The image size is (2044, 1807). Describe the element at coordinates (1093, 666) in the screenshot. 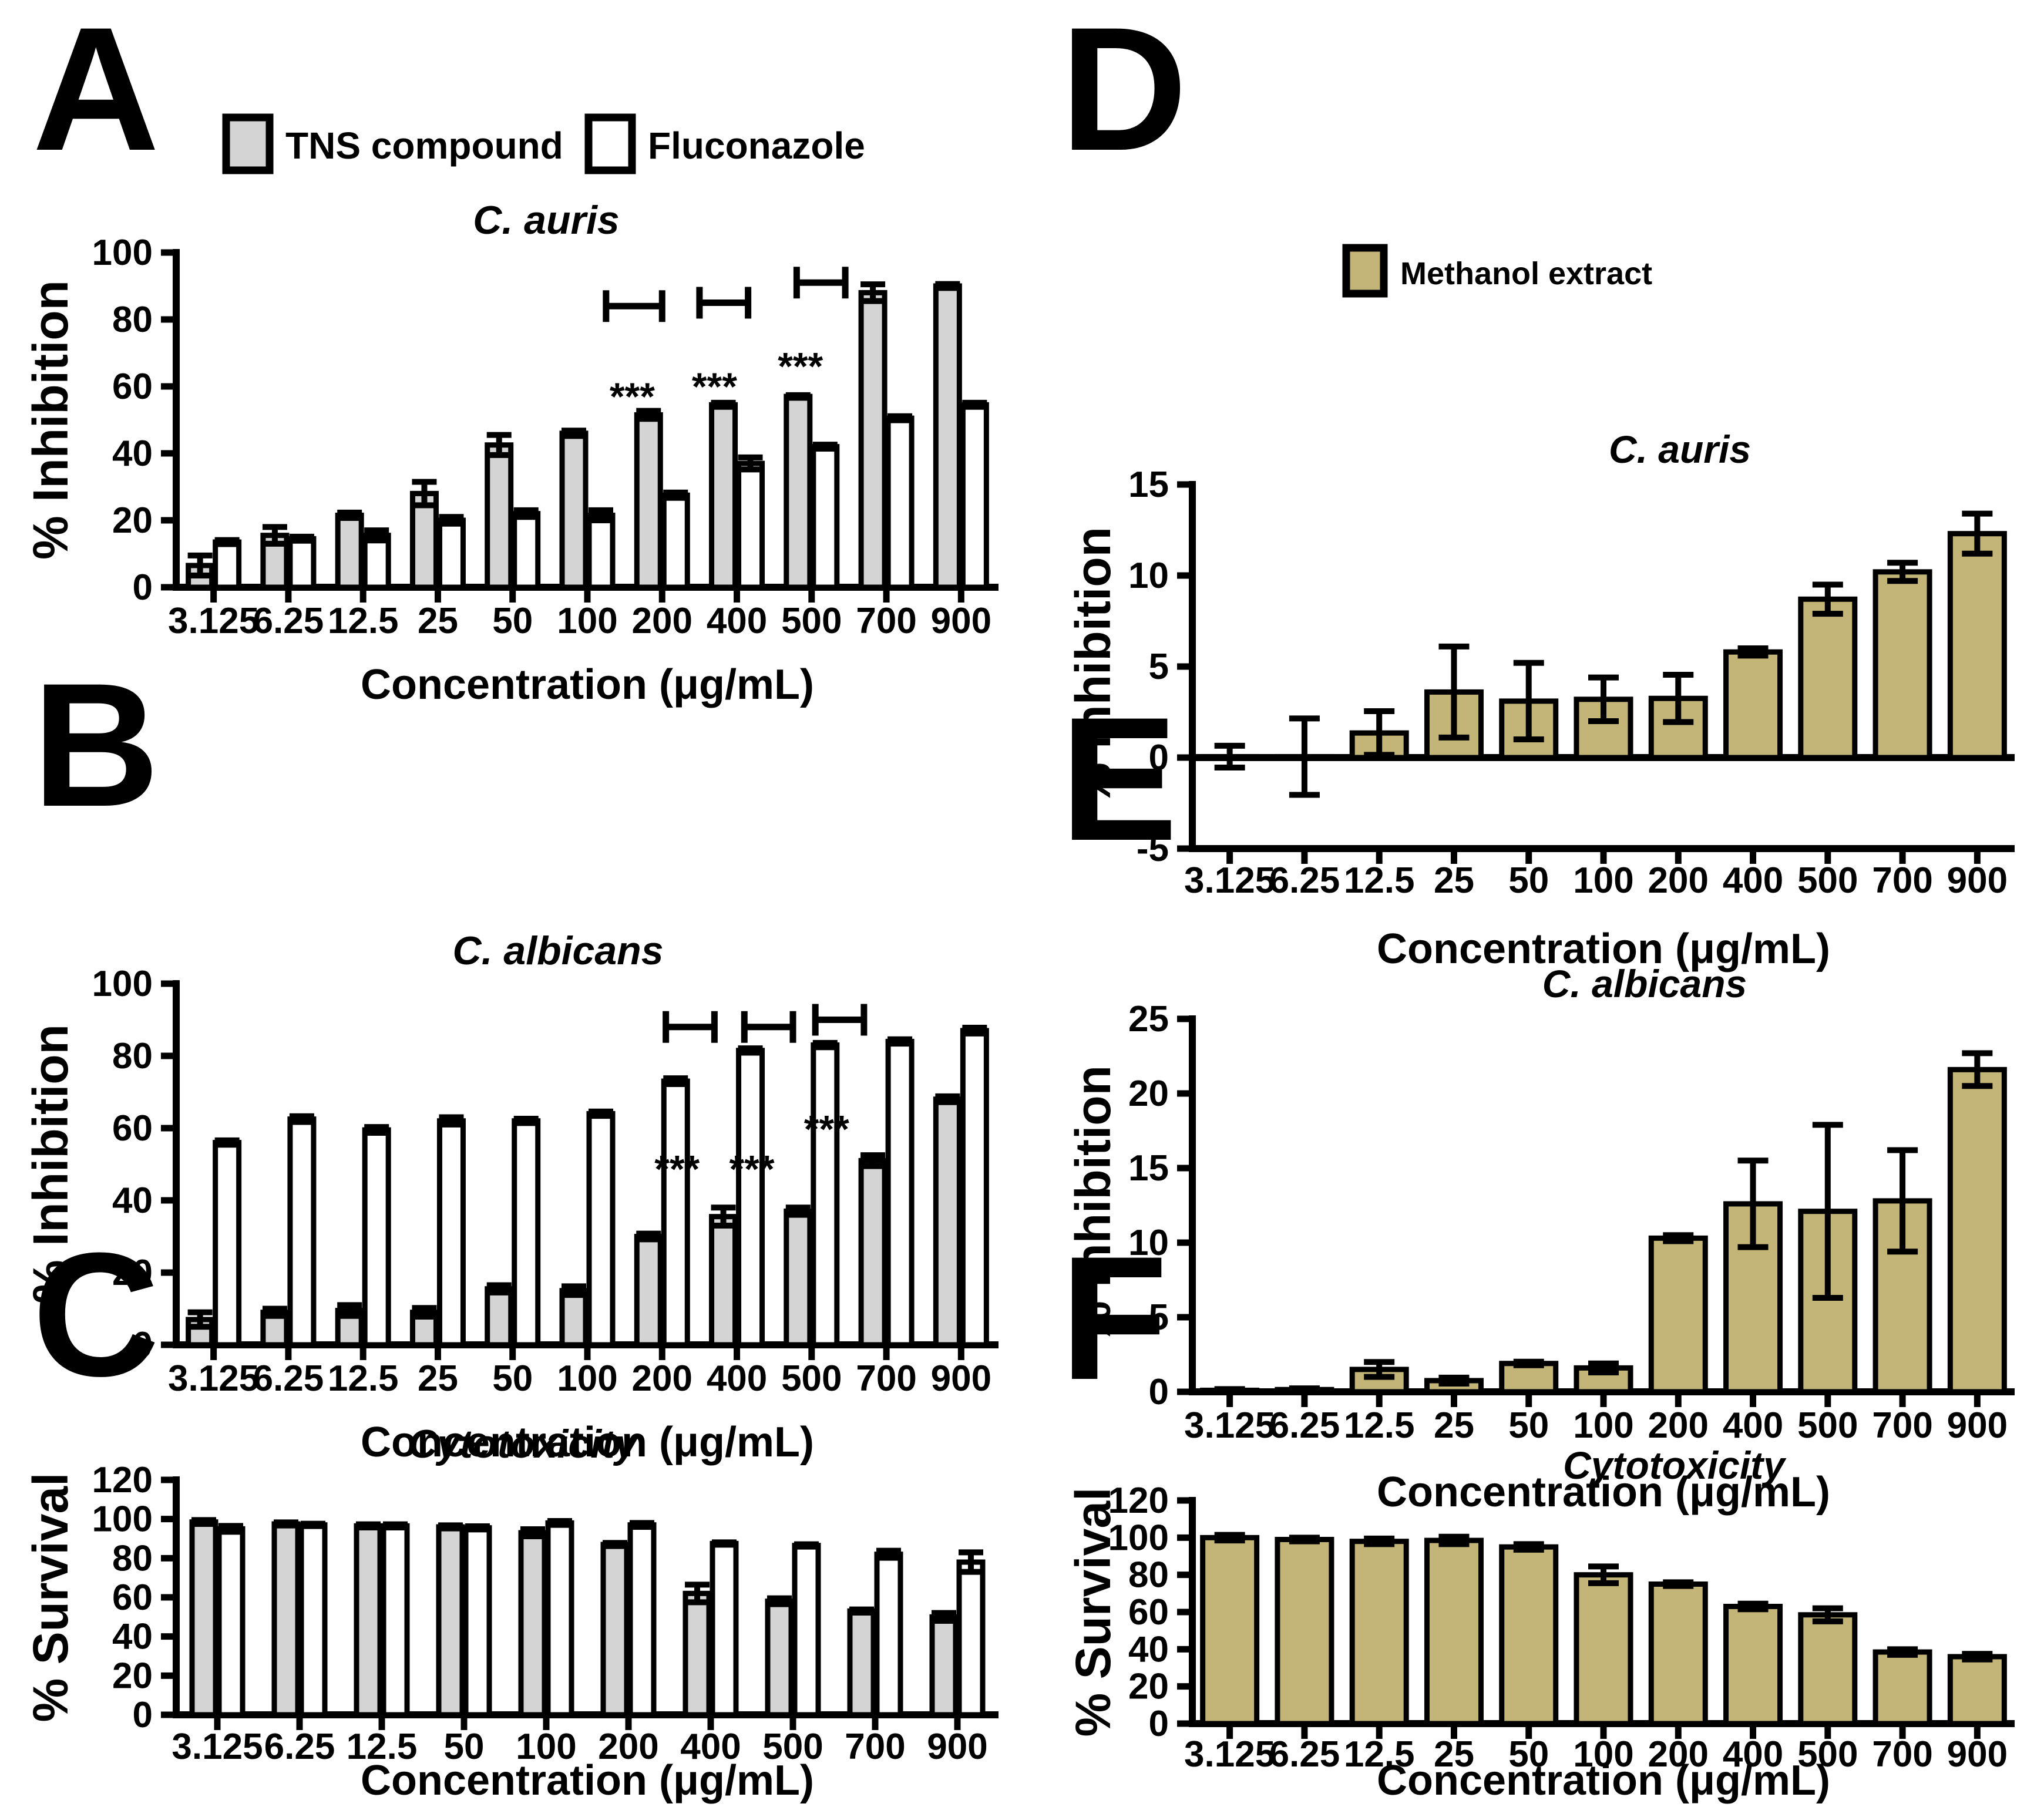

I see `y-axis-label: % Inhibition` at that location.